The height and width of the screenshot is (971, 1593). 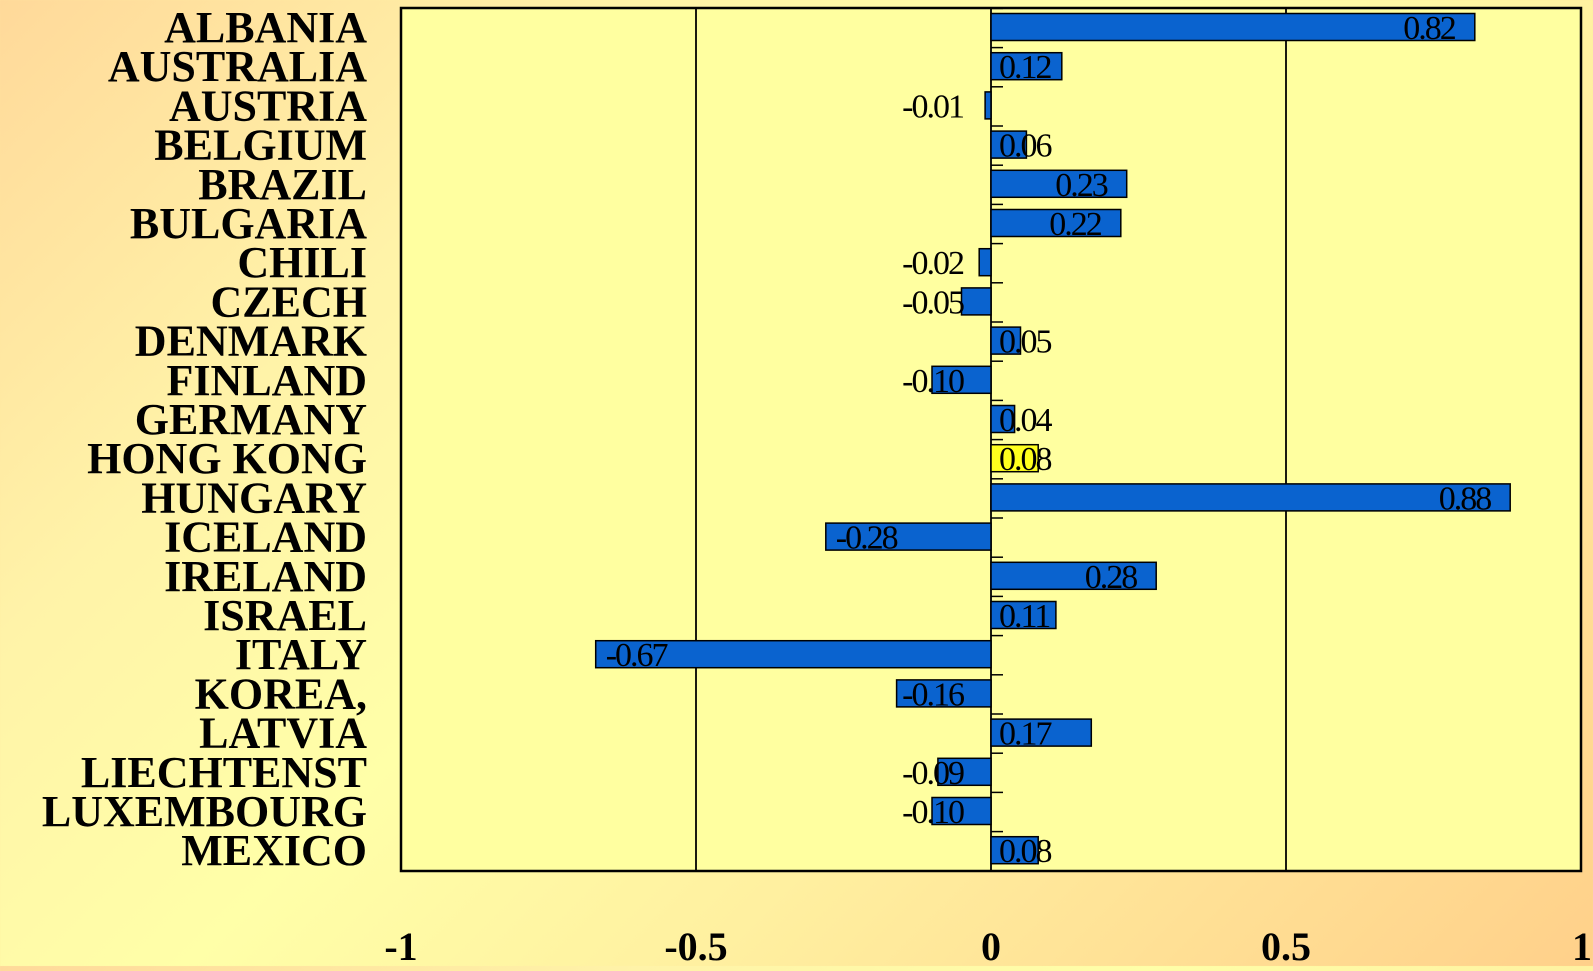 What do you see at coordinates (961, 380) in the screenshot?
I see `bar-finland` at bounding box center [961, 380].